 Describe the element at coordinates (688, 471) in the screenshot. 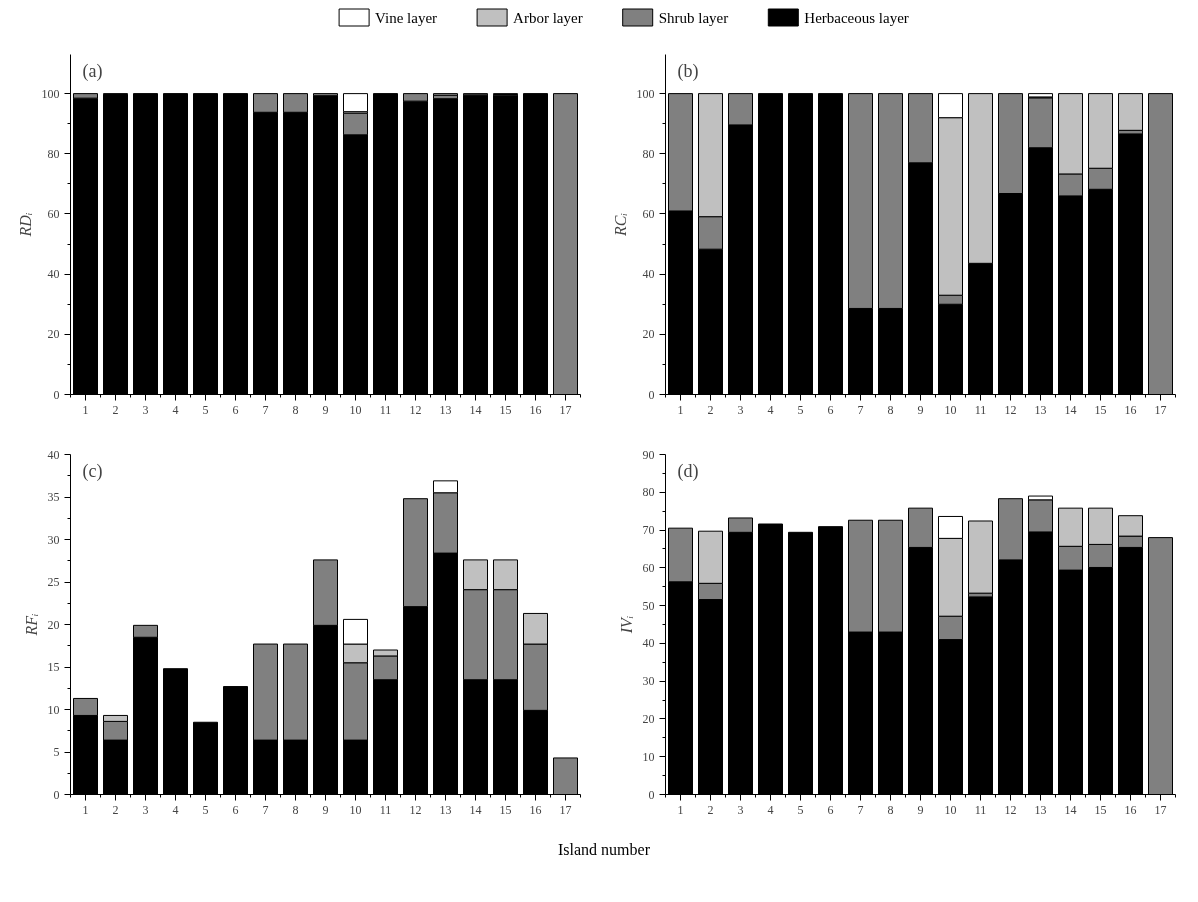

I see `chart-title: (d)` at that location.